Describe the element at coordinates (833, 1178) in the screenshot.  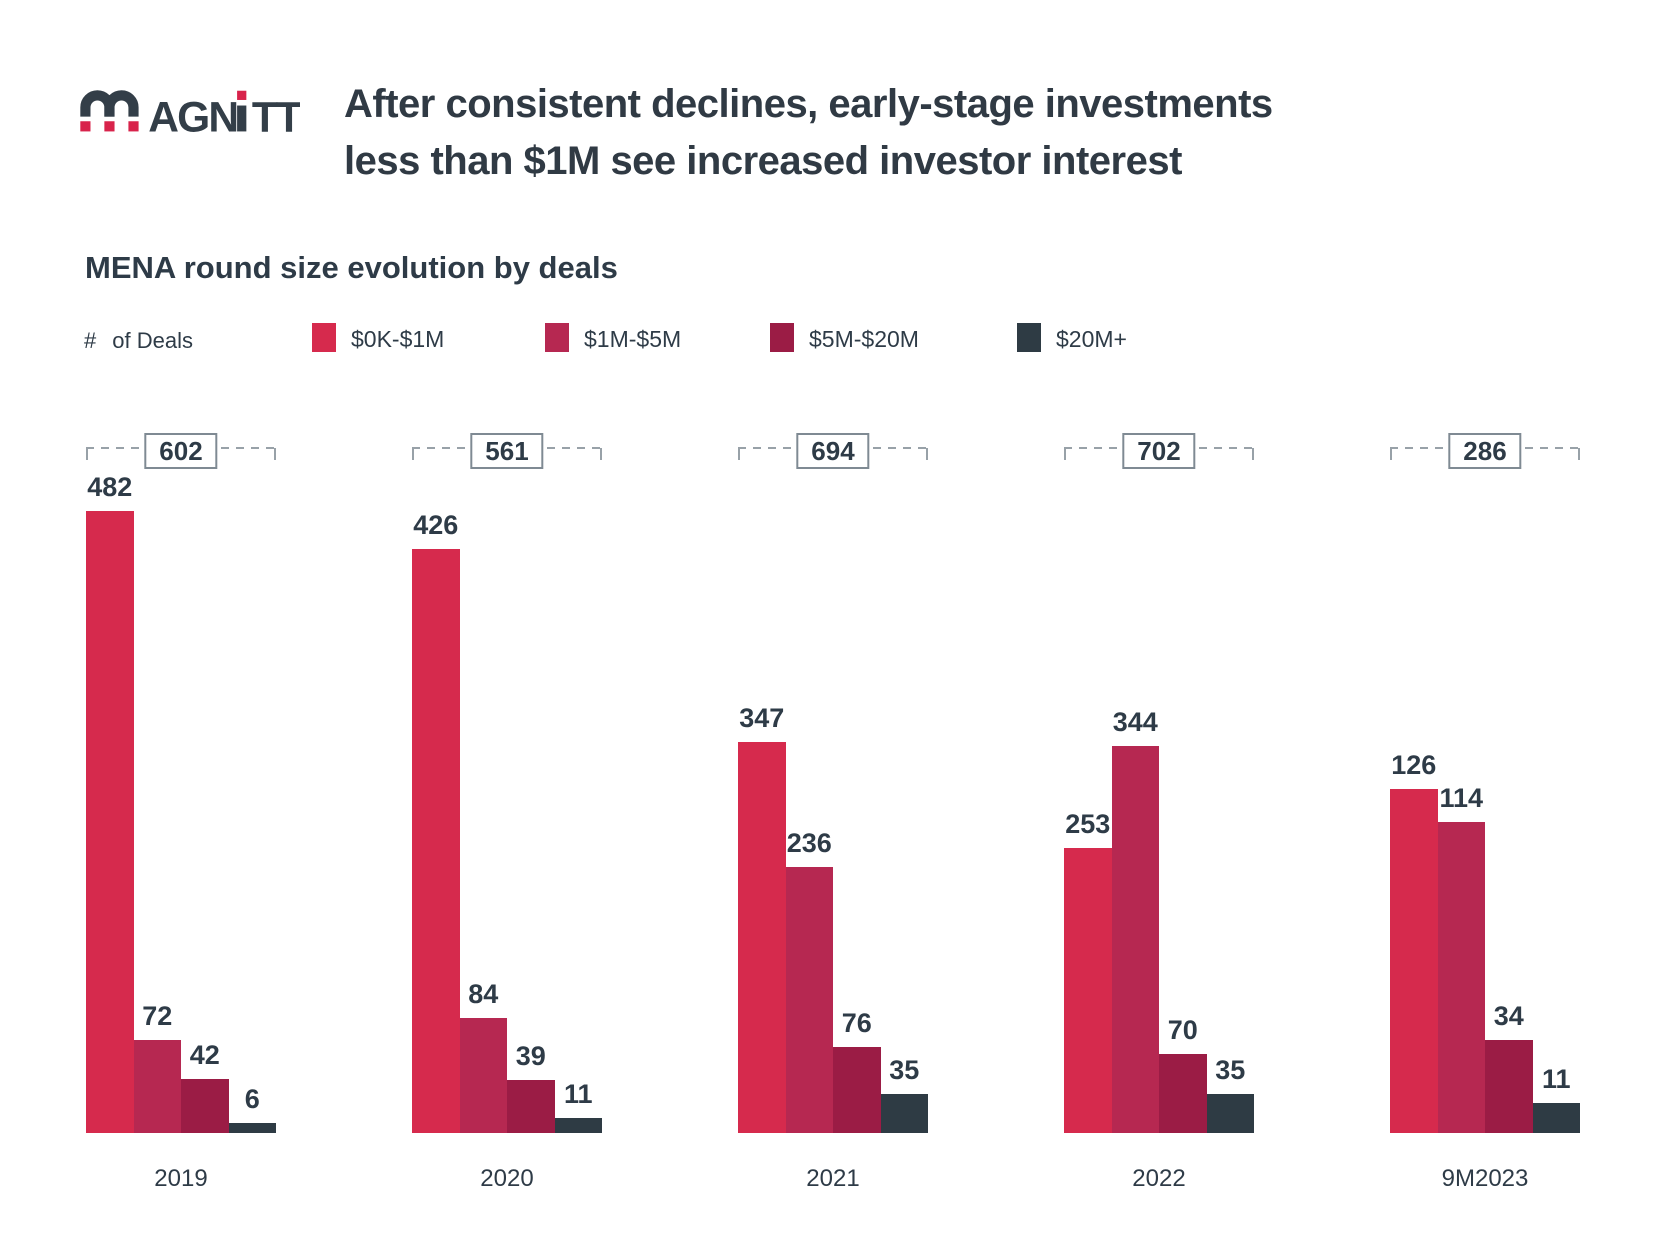
I see `year-label: 2021` at that location.